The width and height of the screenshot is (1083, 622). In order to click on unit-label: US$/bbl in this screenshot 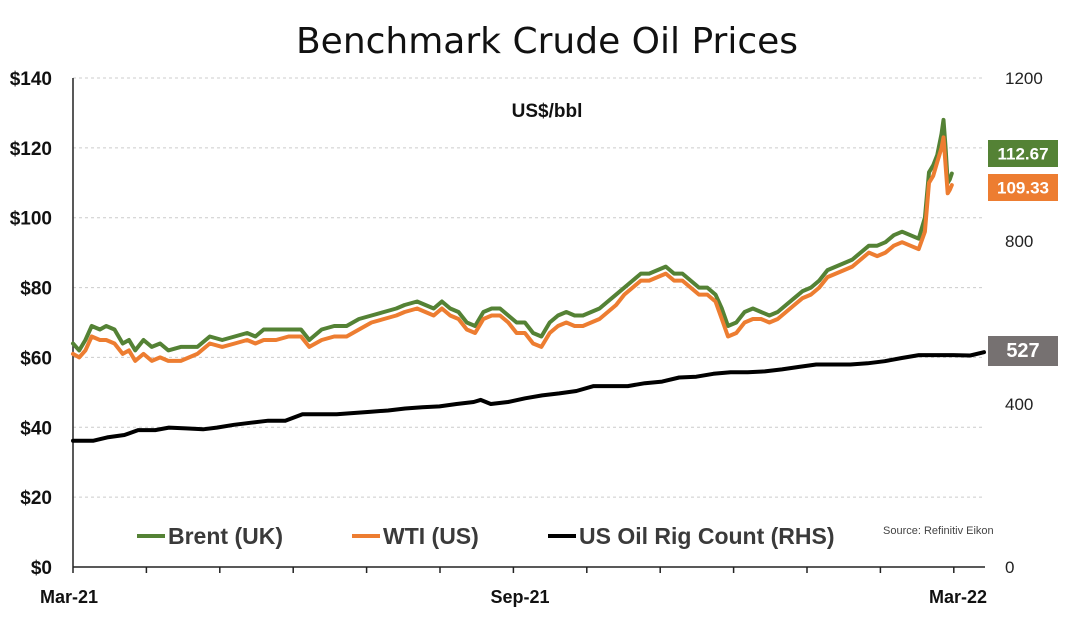, I will do `click(547, 111)`.